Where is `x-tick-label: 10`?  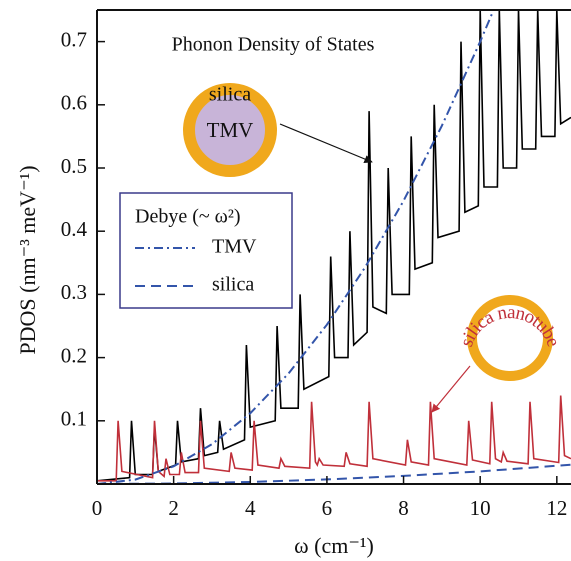
x-tick-label: 10 is located at coordinates (480, 508).